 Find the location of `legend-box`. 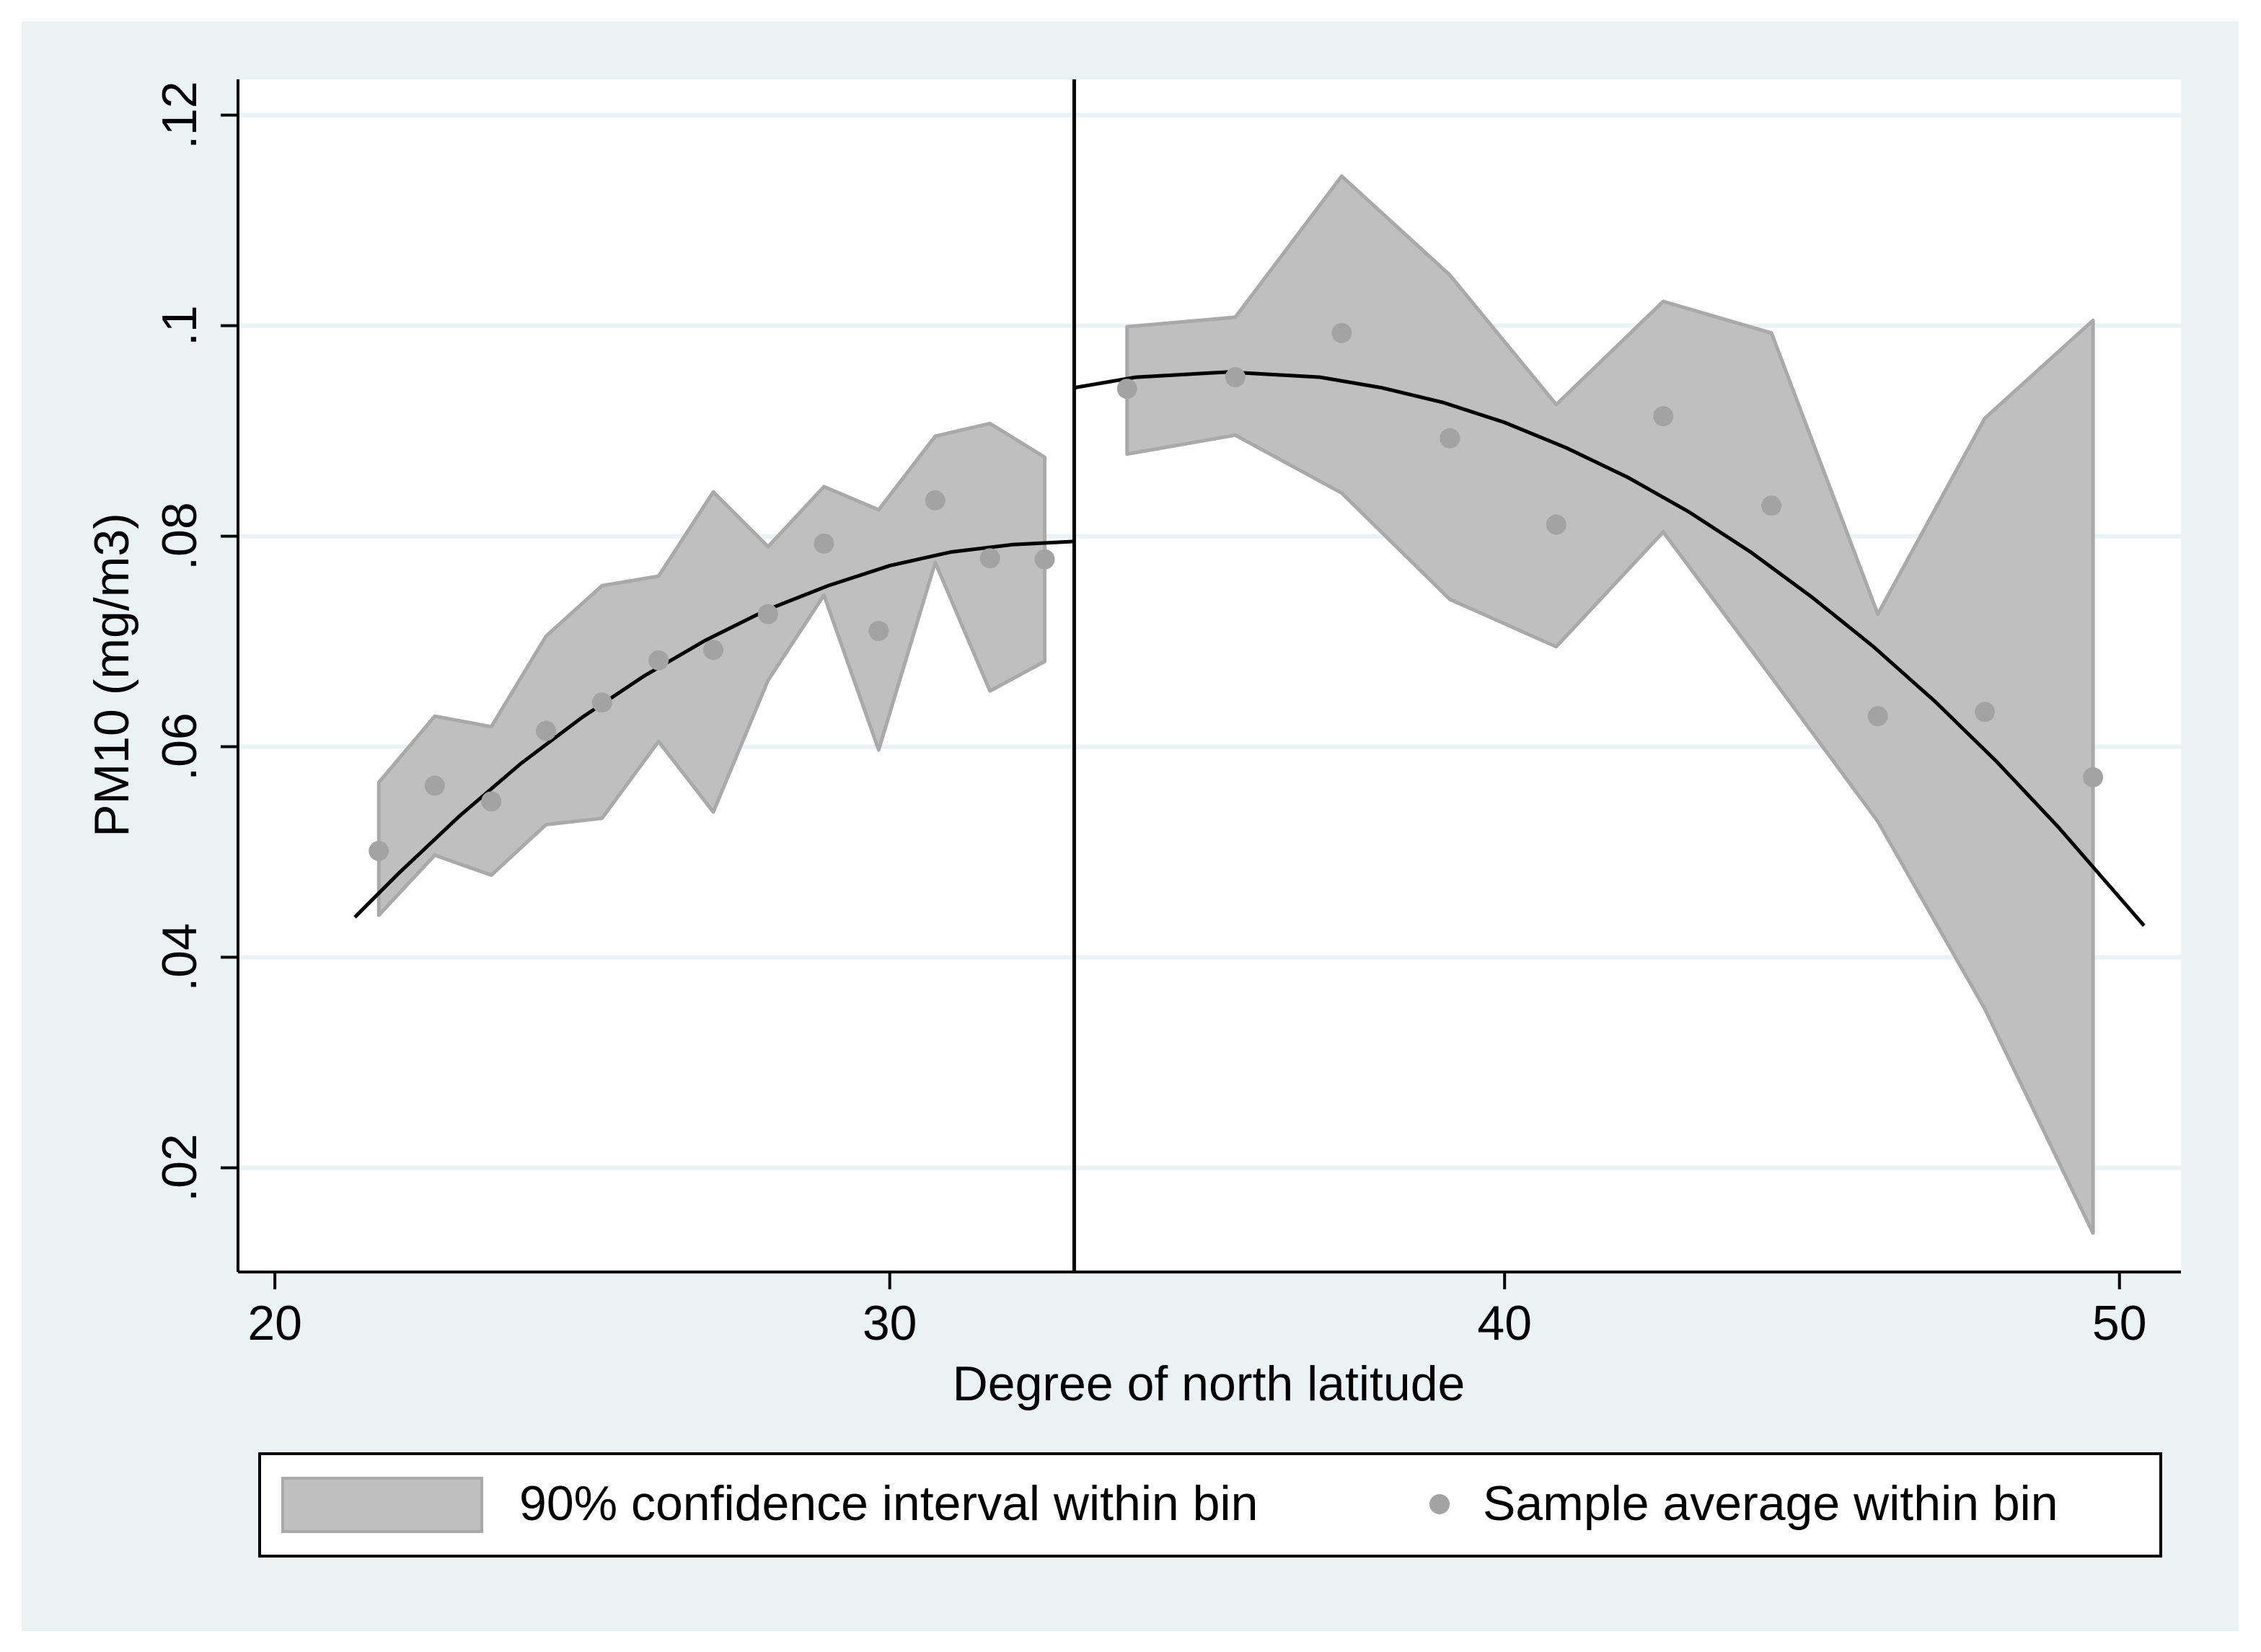

legend-box is located at coordinates (1210, 1505).